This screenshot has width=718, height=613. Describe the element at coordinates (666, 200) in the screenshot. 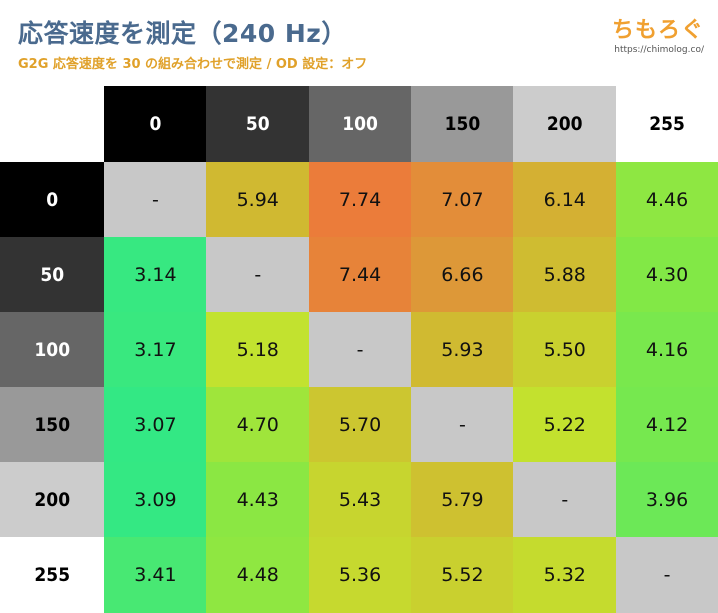

I see `value-cell: 4.46` at that location.